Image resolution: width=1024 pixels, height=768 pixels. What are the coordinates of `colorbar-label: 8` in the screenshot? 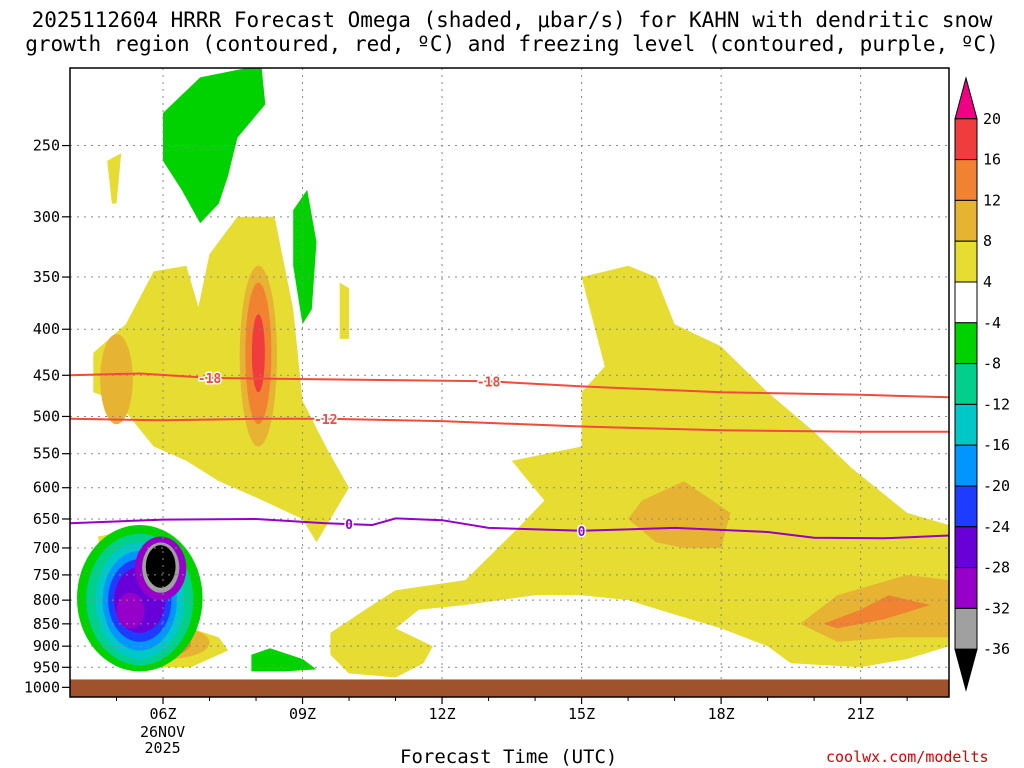 It's located at (987, 241).